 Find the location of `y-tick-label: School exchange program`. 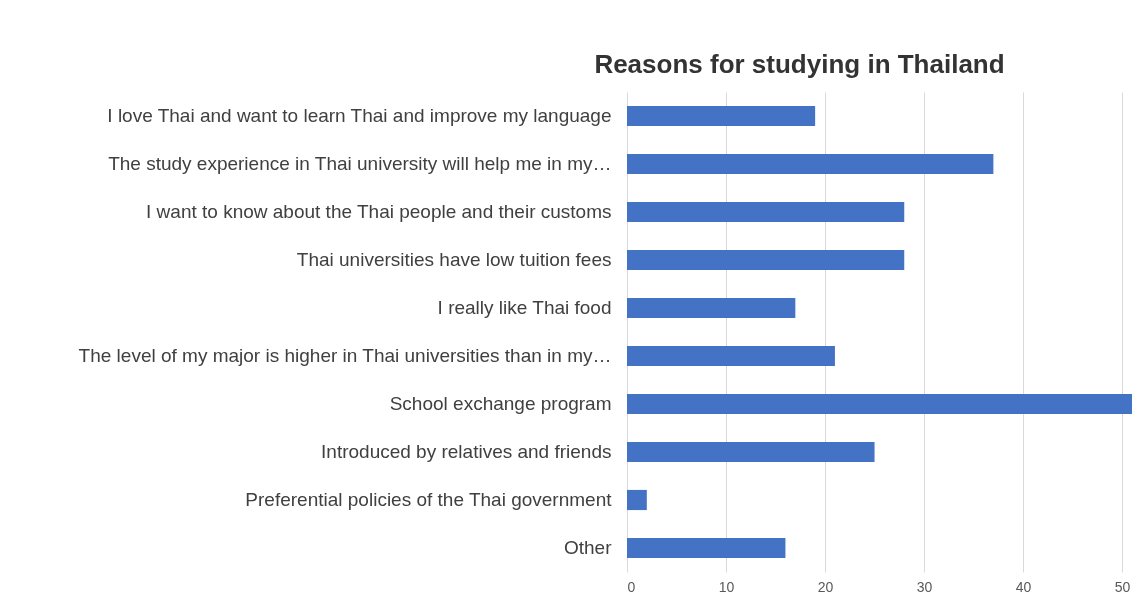

y-tick-label: School exchange program is located at coordinates (500, 403).